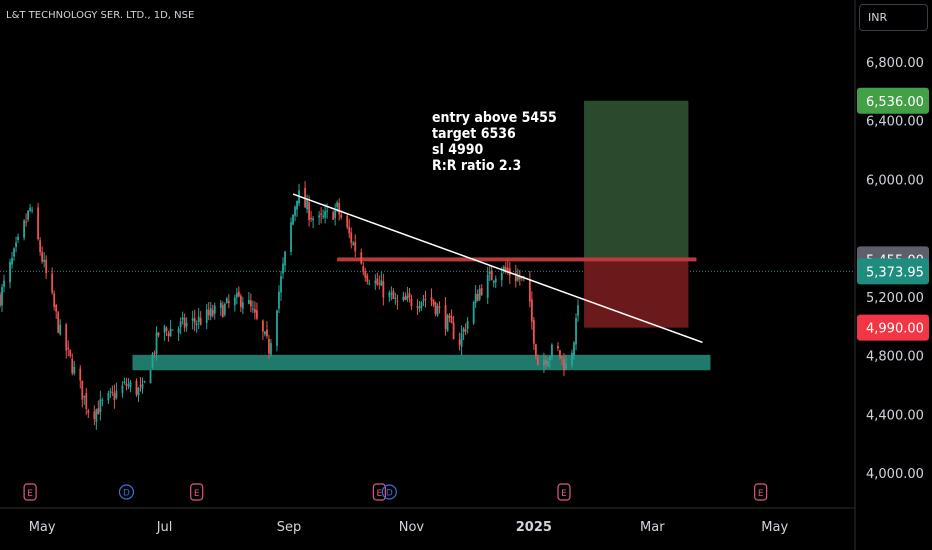 The image size is (932, 550). I want to click on price-tick-label: 4,400.00, so click(895, 415).